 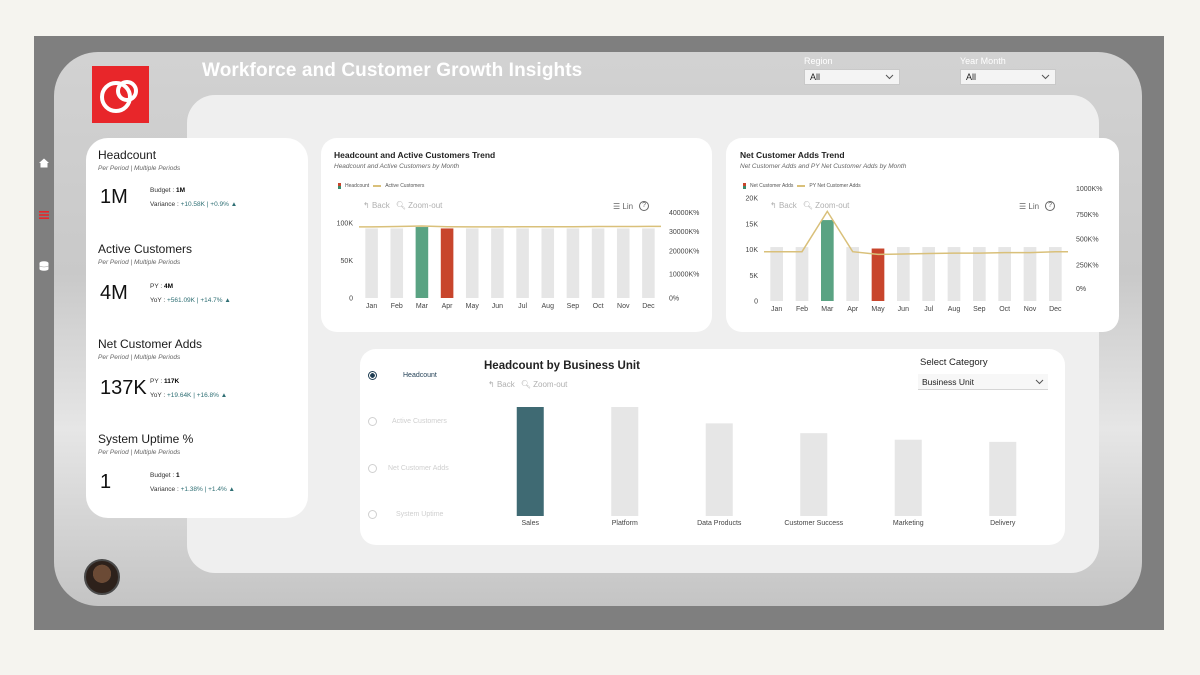 I want to click on legend-item: Net Customer Adds, so click(x=772, y=186).